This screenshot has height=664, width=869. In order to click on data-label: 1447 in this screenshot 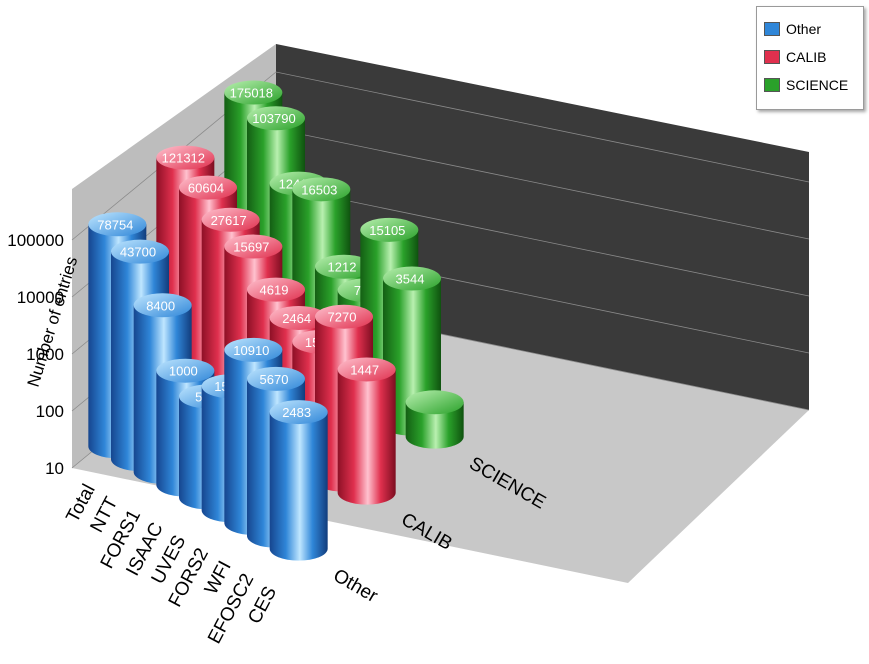, I will do `click(364, 369)`.